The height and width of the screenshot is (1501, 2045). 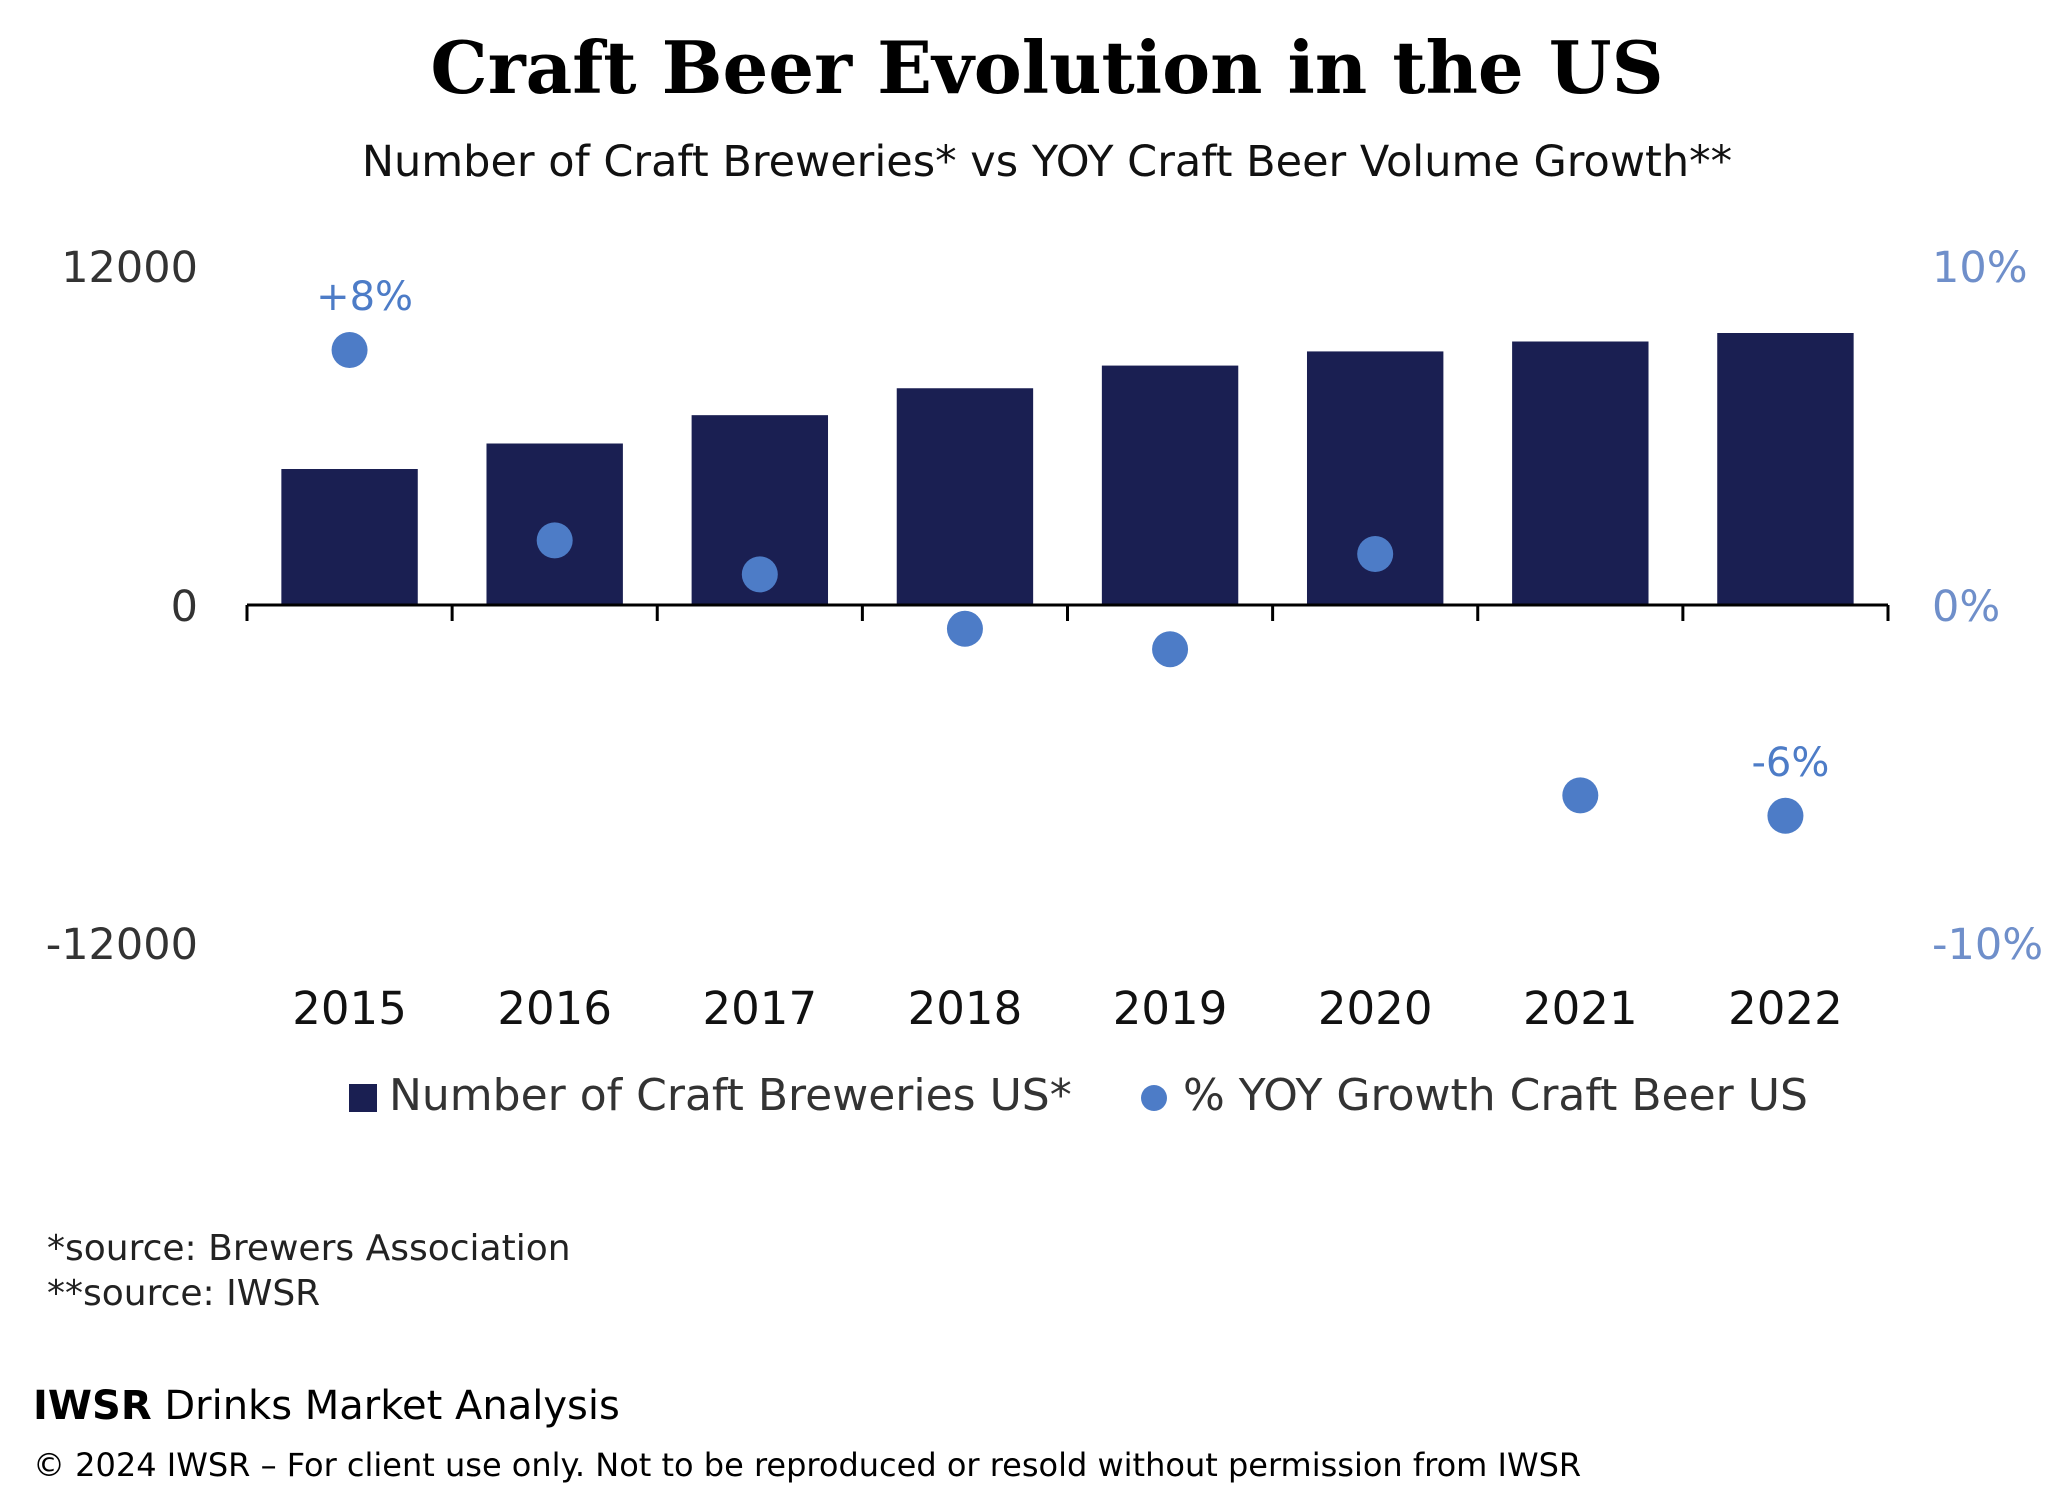 I want to click on point-annotation: -6%, so click(x=1790, y=763).